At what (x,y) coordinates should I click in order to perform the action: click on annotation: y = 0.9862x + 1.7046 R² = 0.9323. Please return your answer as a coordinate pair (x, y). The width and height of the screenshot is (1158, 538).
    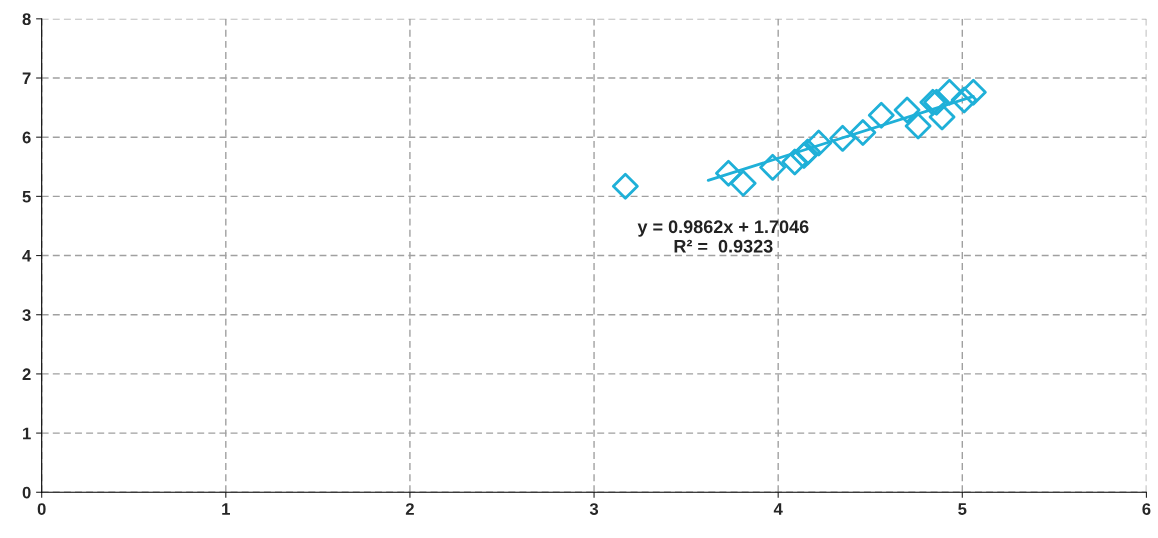
    Looking at the image, I should click on (723, 236).